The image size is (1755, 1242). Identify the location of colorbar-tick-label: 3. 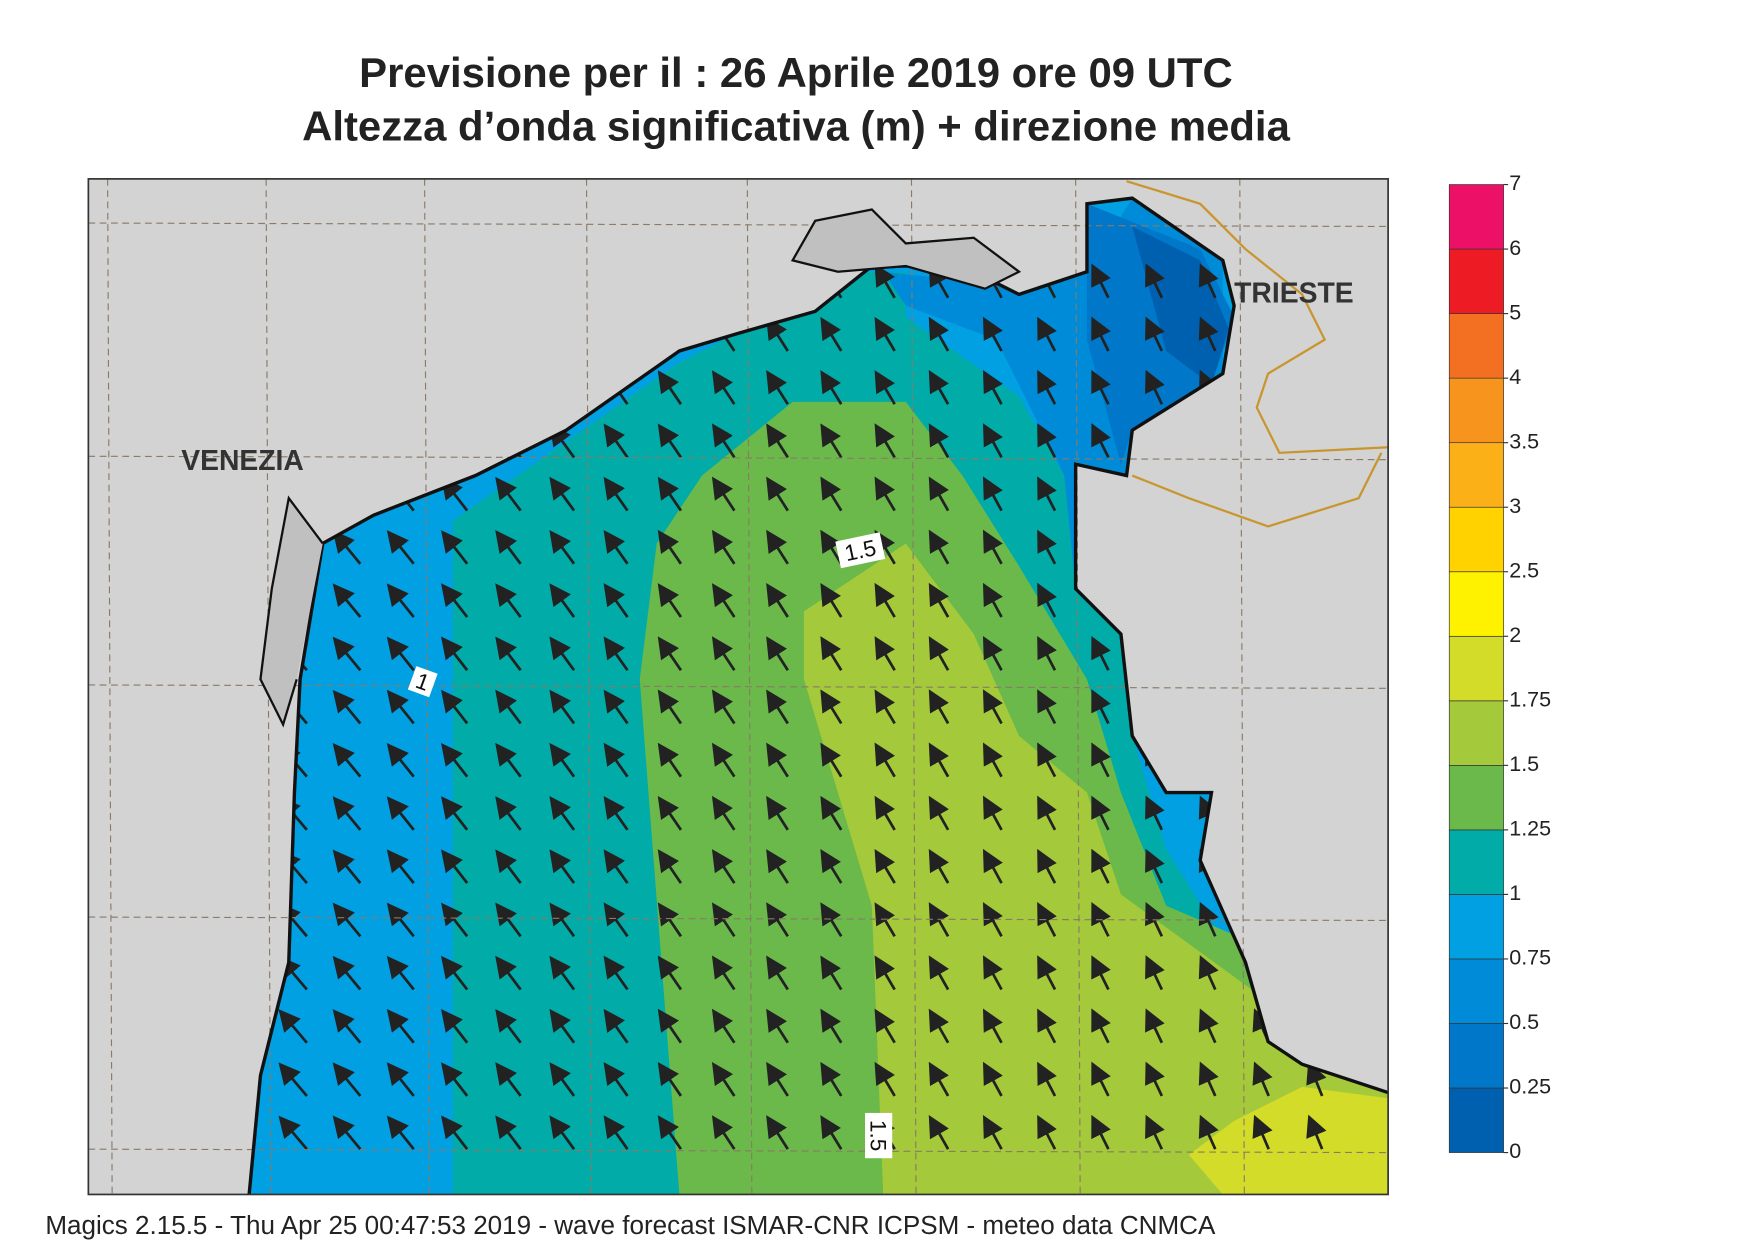
(1515, 506).